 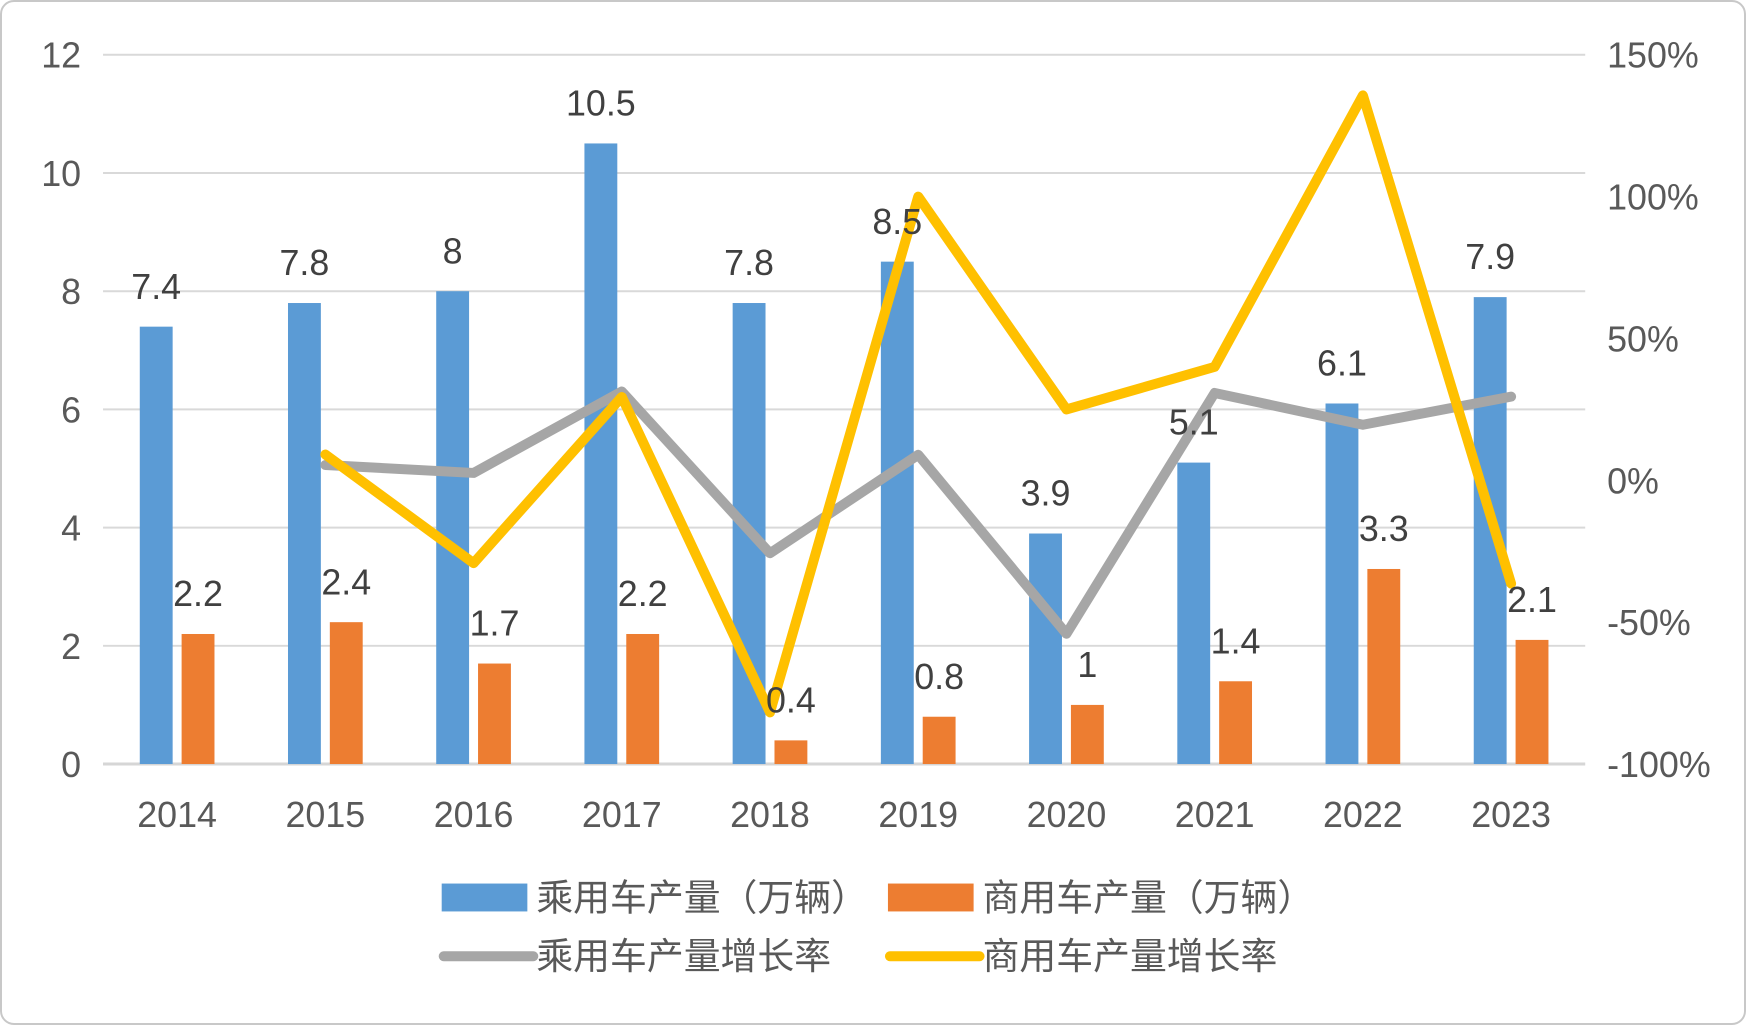 I want to click on passenger-bar-label-2023: 7.9, so click(x=1490, y=257).